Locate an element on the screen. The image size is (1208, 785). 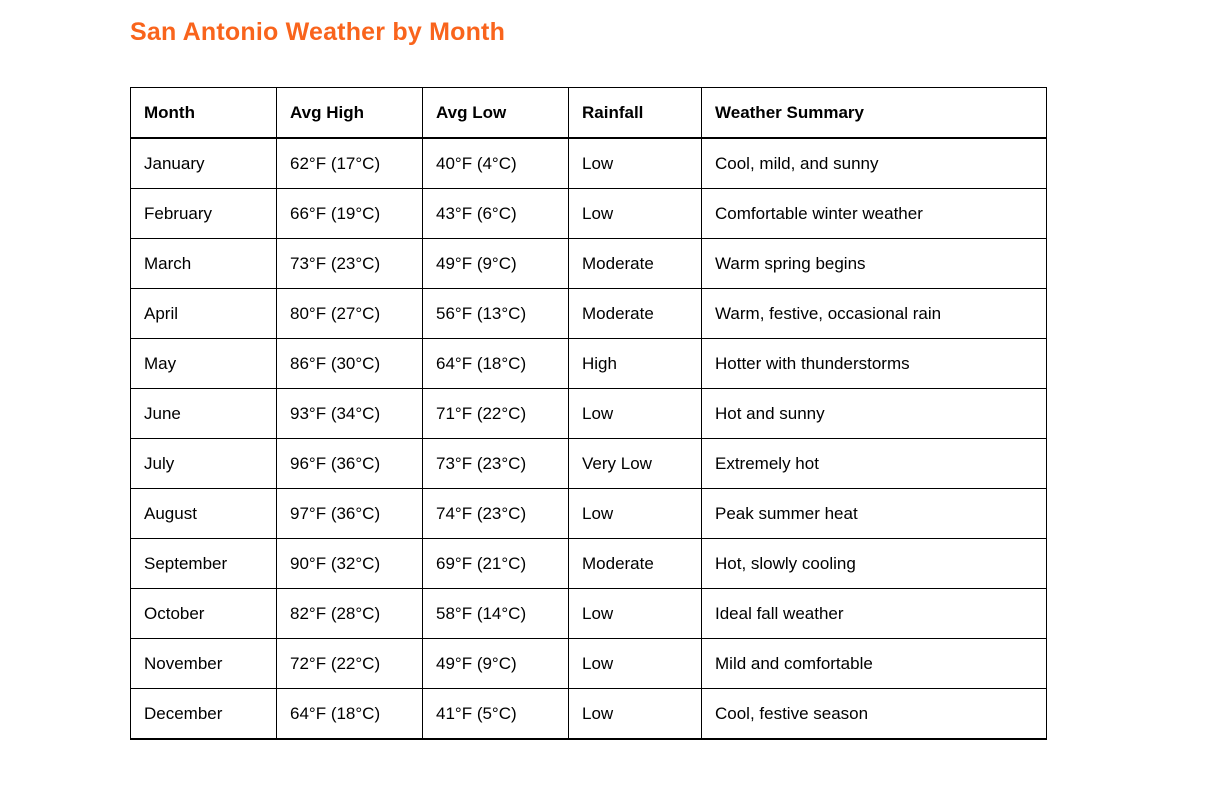
summary-cell: Warm spring begins is located at coordinates (874, 263).